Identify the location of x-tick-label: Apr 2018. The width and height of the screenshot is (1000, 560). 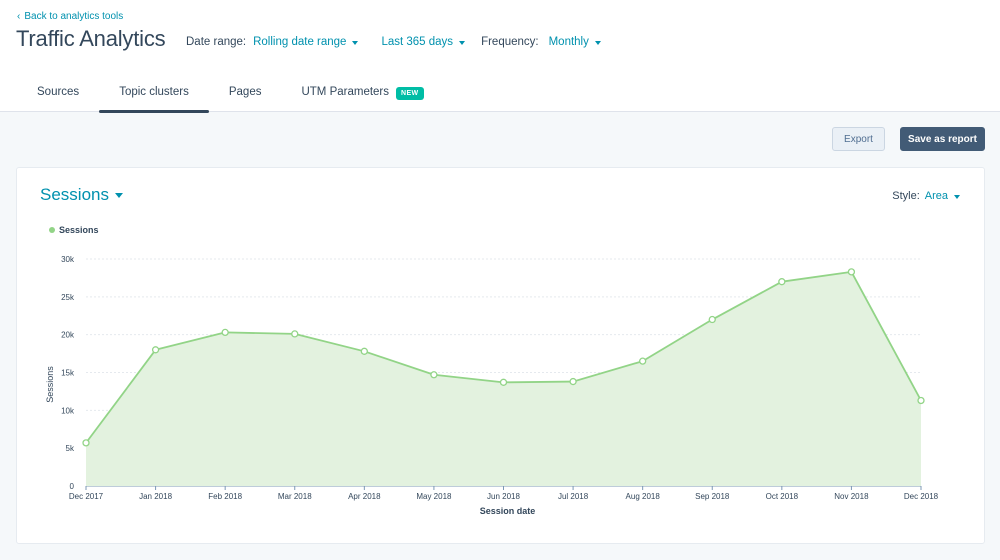
(364, 496).